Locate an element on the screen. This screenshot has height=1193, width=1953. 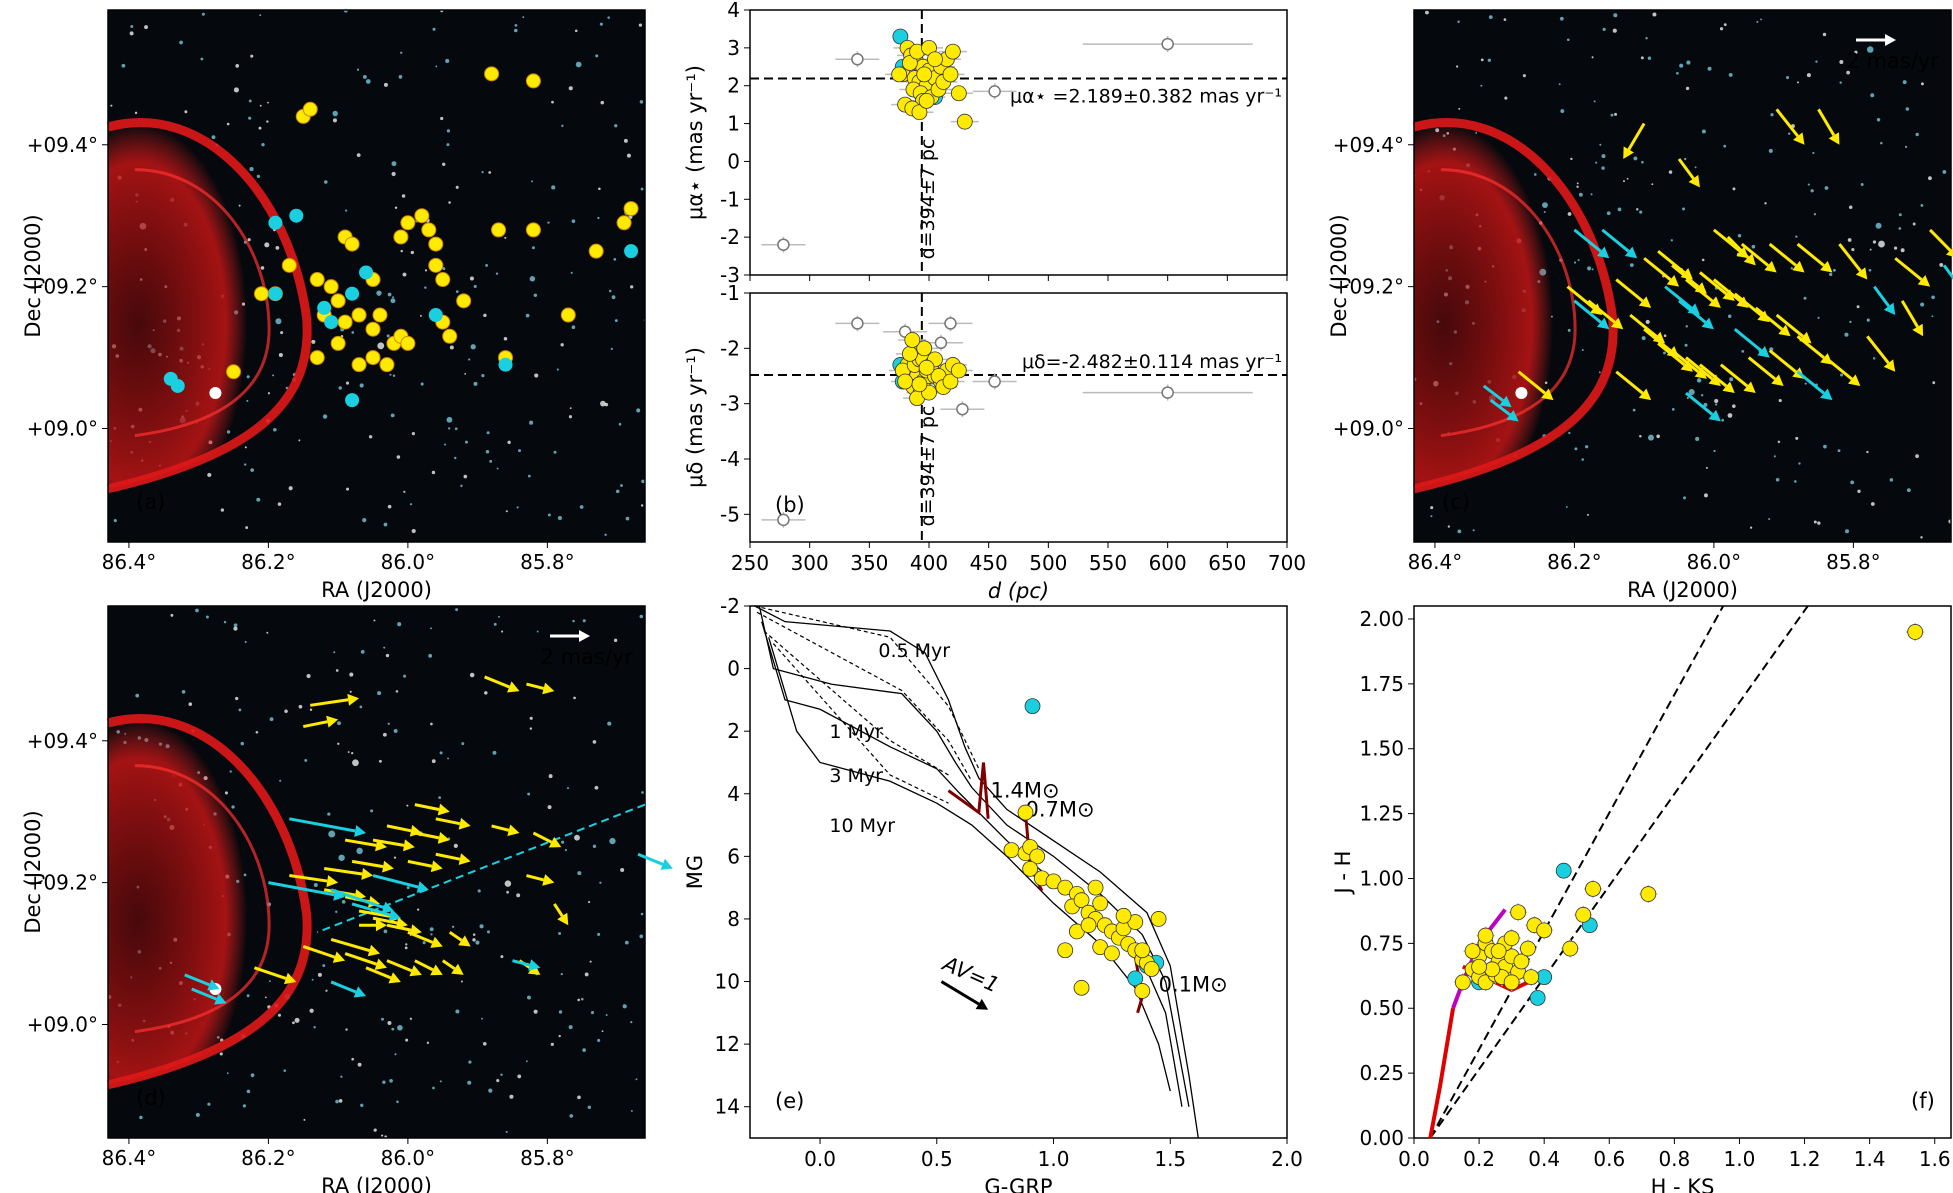
y-tick-label: -1 is located at coordinates (730, 293).